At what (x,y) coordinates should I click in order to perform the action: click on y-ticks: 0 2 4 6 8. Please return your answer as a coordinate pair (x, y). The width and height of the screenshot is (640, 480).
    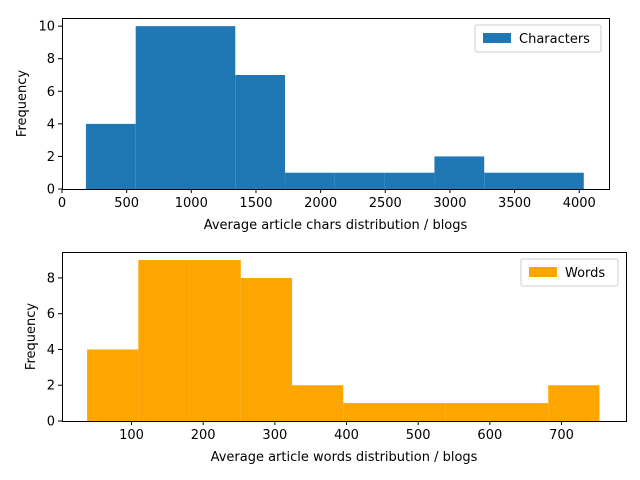
    Looking at the image, I should click on (54, 350).